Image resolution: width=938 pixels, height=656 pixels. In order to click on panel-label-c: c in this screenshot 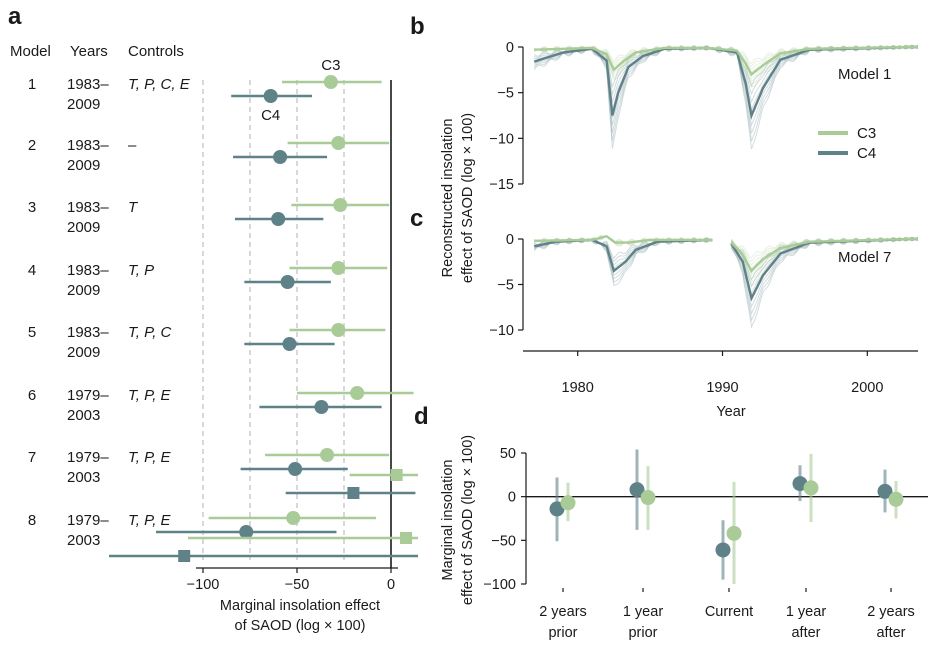, I will do `click(416, 218)`.